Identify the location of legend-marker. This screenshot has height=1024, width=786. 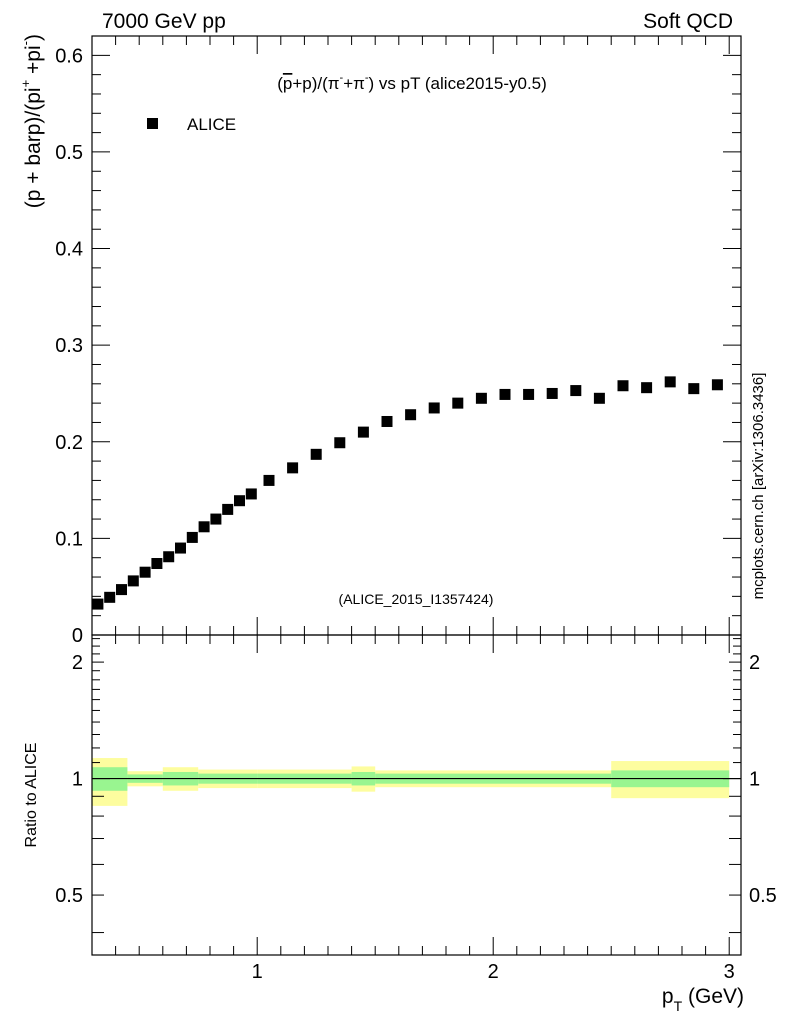
(152, 123).